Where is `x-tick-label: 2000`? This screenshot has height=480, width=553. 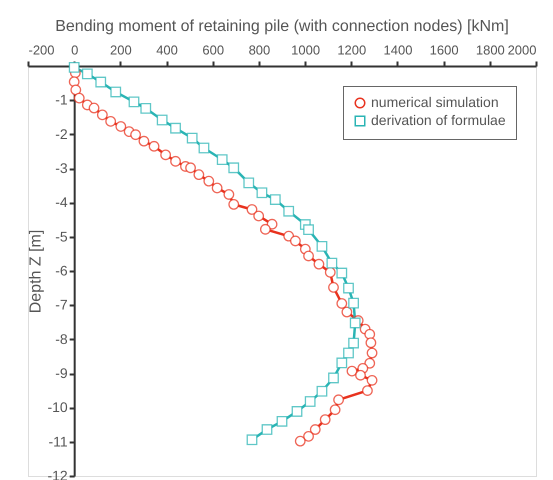
x-tick-label: 2000 is located at coordinates (522, 50).